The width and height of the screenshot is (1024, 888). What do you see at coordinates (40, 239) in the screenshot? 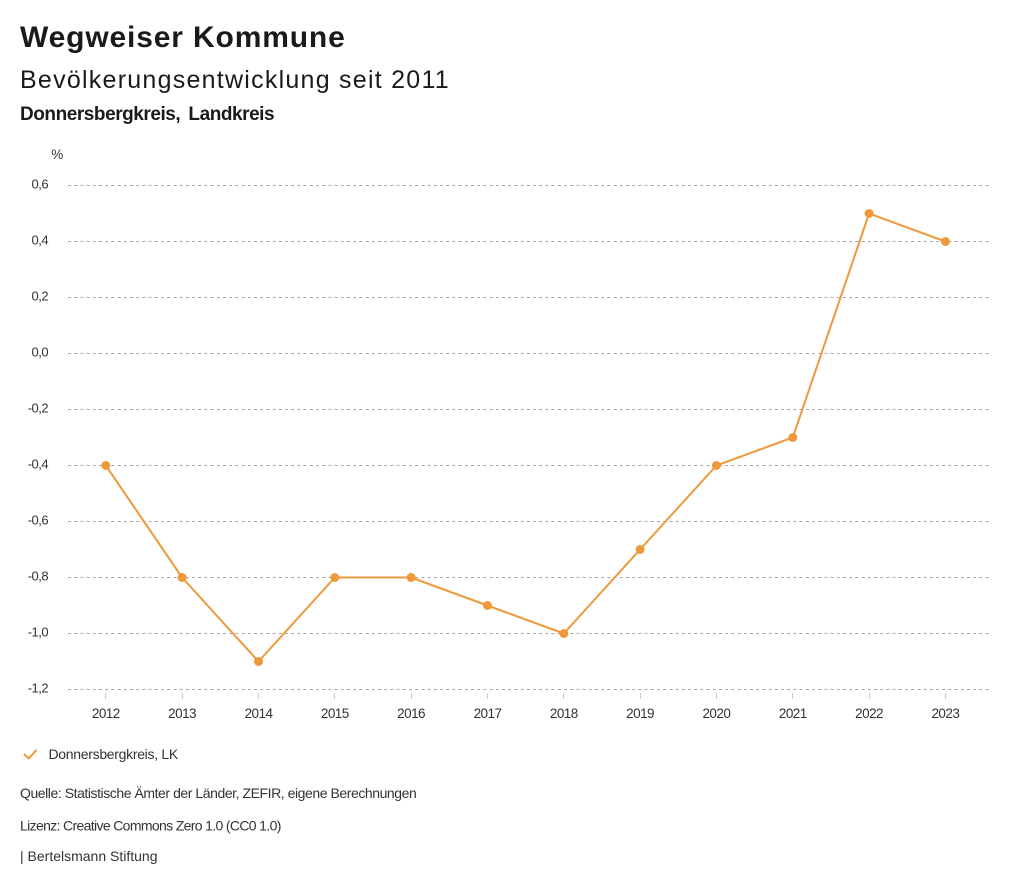
I see `svg-text: 0,4` at bounding box center [40, 239].